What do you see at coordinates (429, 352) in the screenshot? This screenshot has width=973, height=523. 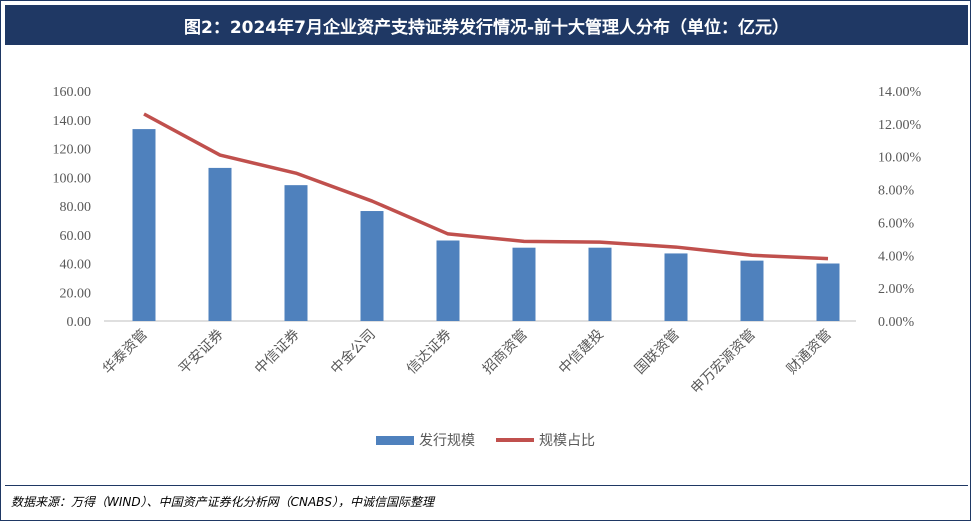 I see `category-label: 信达证券` at bounding box center [429, 352].